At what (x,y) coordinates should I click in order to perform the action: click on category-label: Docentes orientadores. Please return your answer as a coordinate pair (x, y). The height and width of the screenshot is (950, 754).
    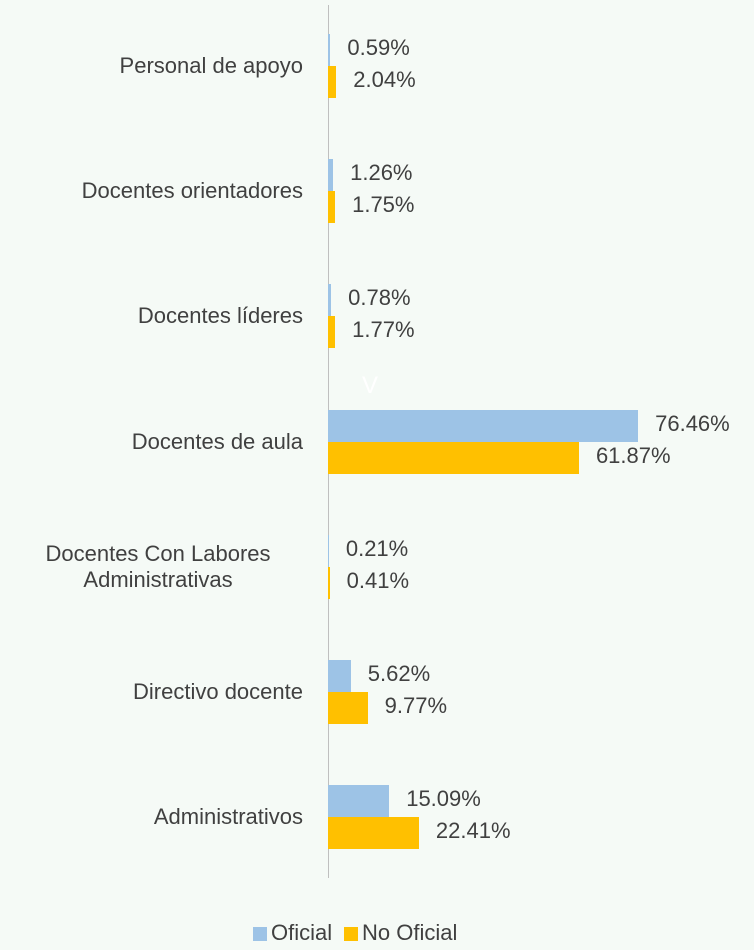
    Looking at the image, I should click on (192, 191).